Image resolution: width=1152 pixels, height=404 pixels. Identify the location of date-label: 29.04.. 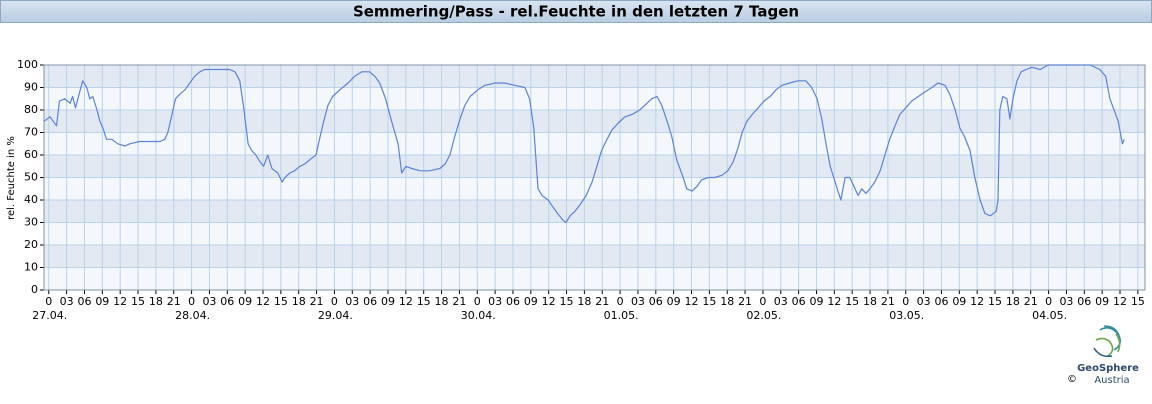
(335, 315).